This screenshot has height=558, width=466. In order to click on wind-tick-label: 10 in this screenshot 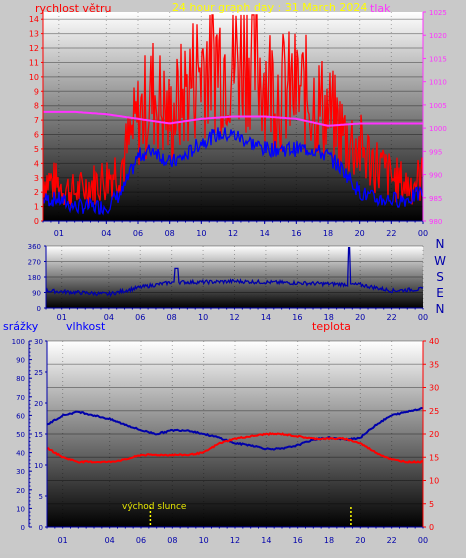, I will do `click(34, 77)`.